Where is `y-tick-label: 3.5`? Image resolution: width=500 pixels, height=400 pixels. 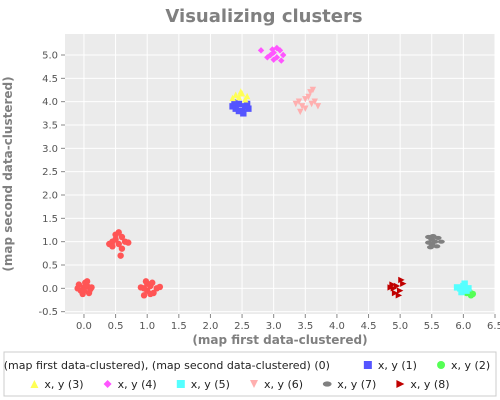 y-tick-label: 3.5 is located at coordinates (50, 126).